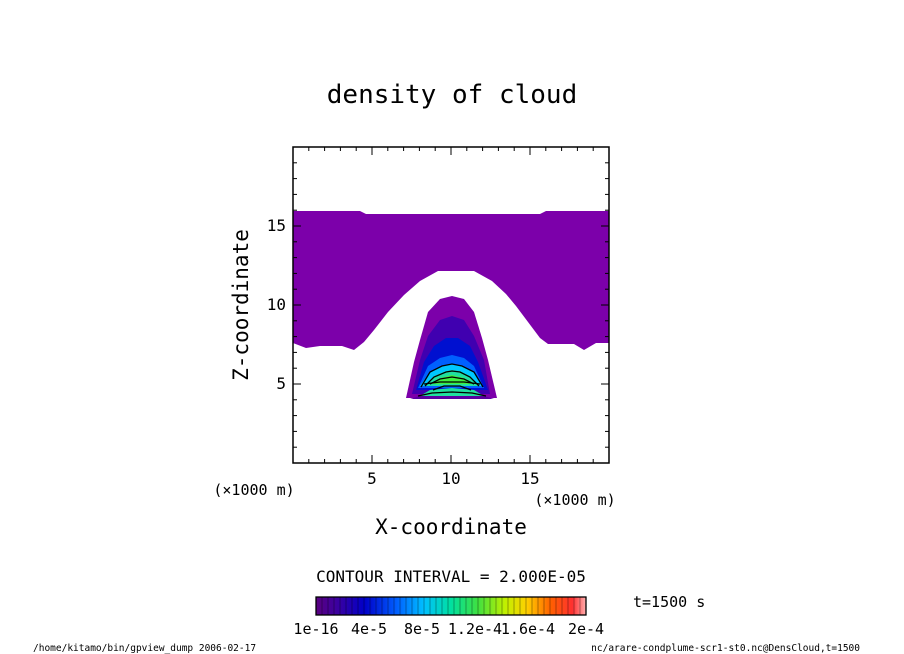 The height and width of the screenshot is (654, 904). I want to click on contour-field, so click(451, 305).